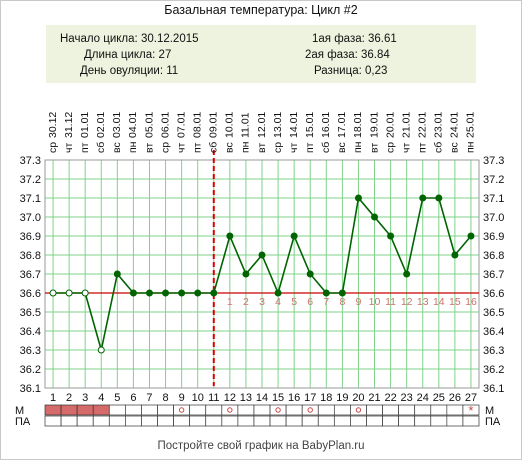 The height and width of the screenshot is (460, 522). Describe the element at coordinates (129, 39) in the screenshot. I see `cycle-start-info: Начало цикла: 30.12.2015` at that location.